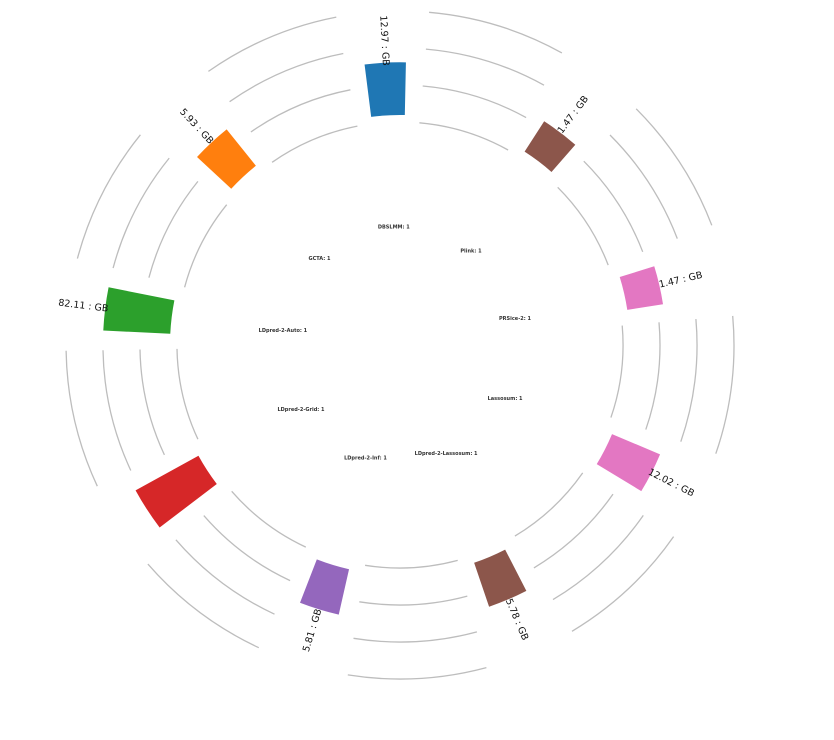  What do you see at coordinates (320, 259) in the screenshot?
I see `category-label-gcta: GCTA: 1` at bounding box center [320, 259].